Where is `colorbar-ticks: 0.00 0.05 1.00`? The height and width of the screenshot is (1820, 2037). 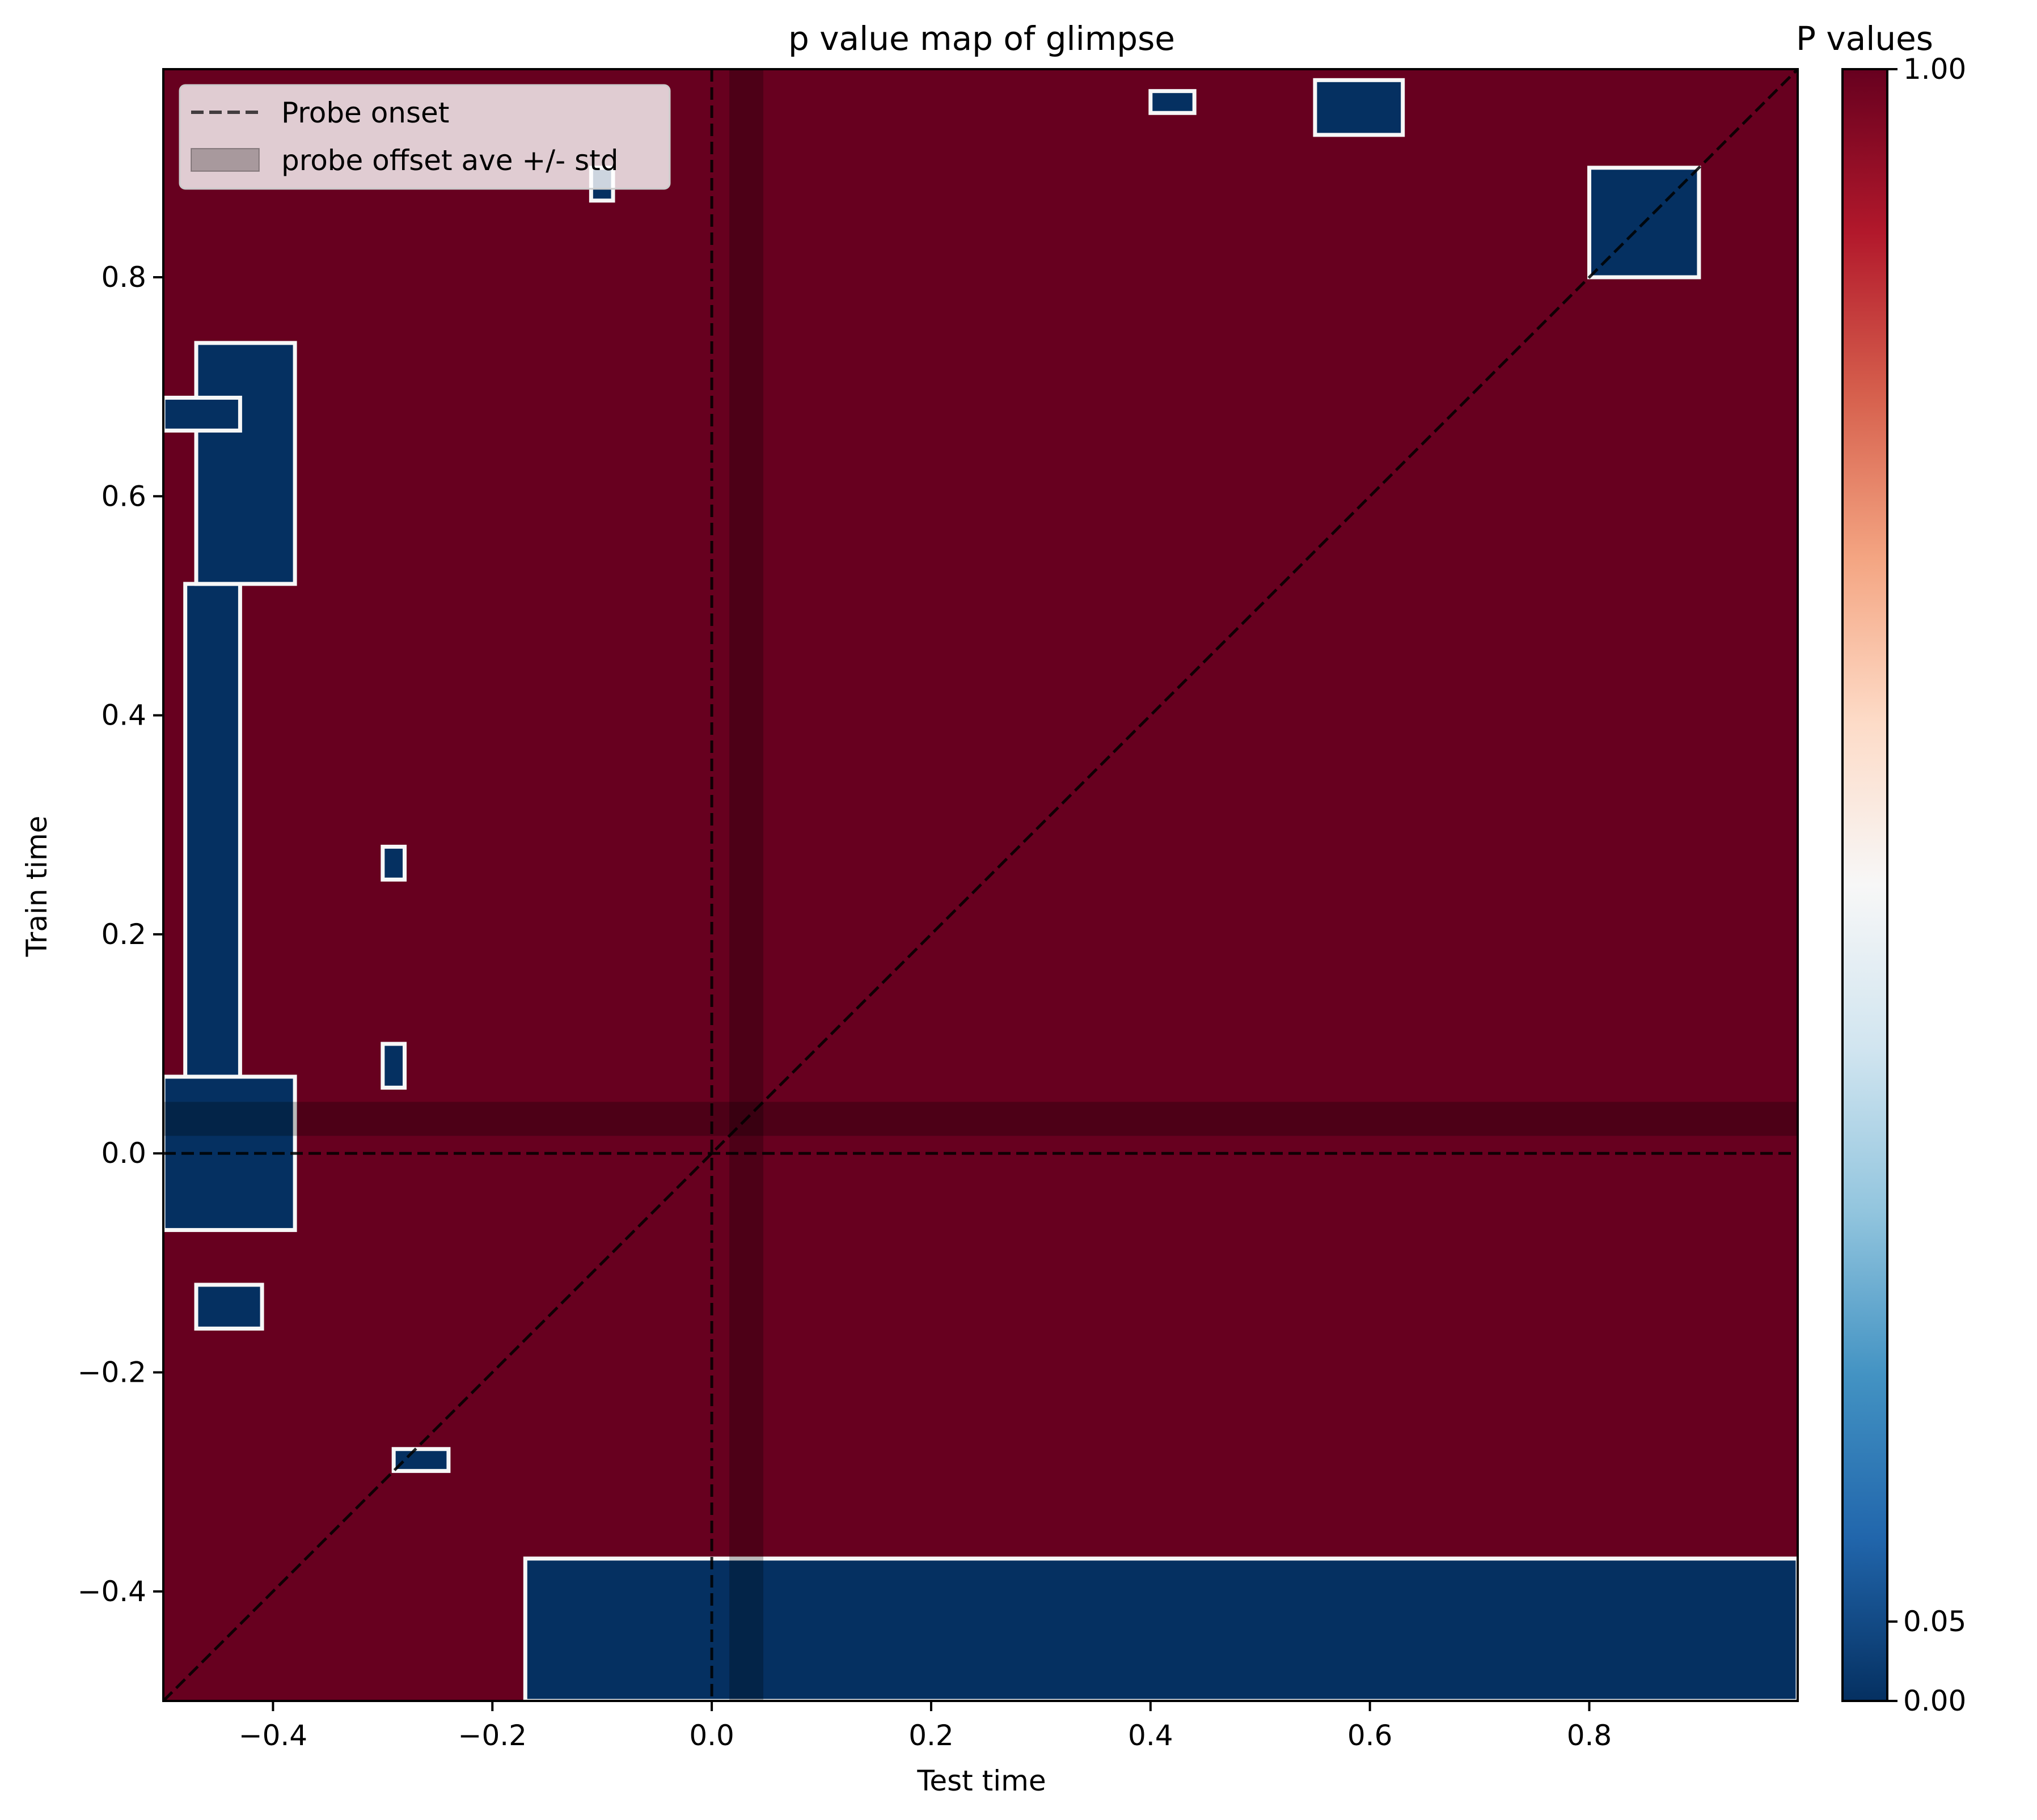 colorbar-ticks: 0.00 0.05 1.00 is located at coordinates (1927, 885).